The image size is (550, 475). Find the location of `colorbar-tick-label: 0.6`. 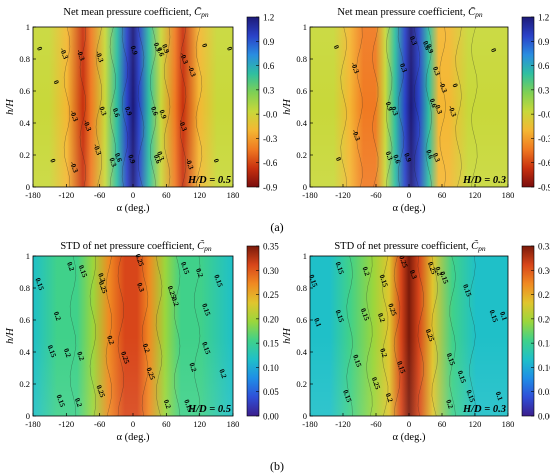

colorbar-tick-label: 0.6 is located at coordinates (269, 66).